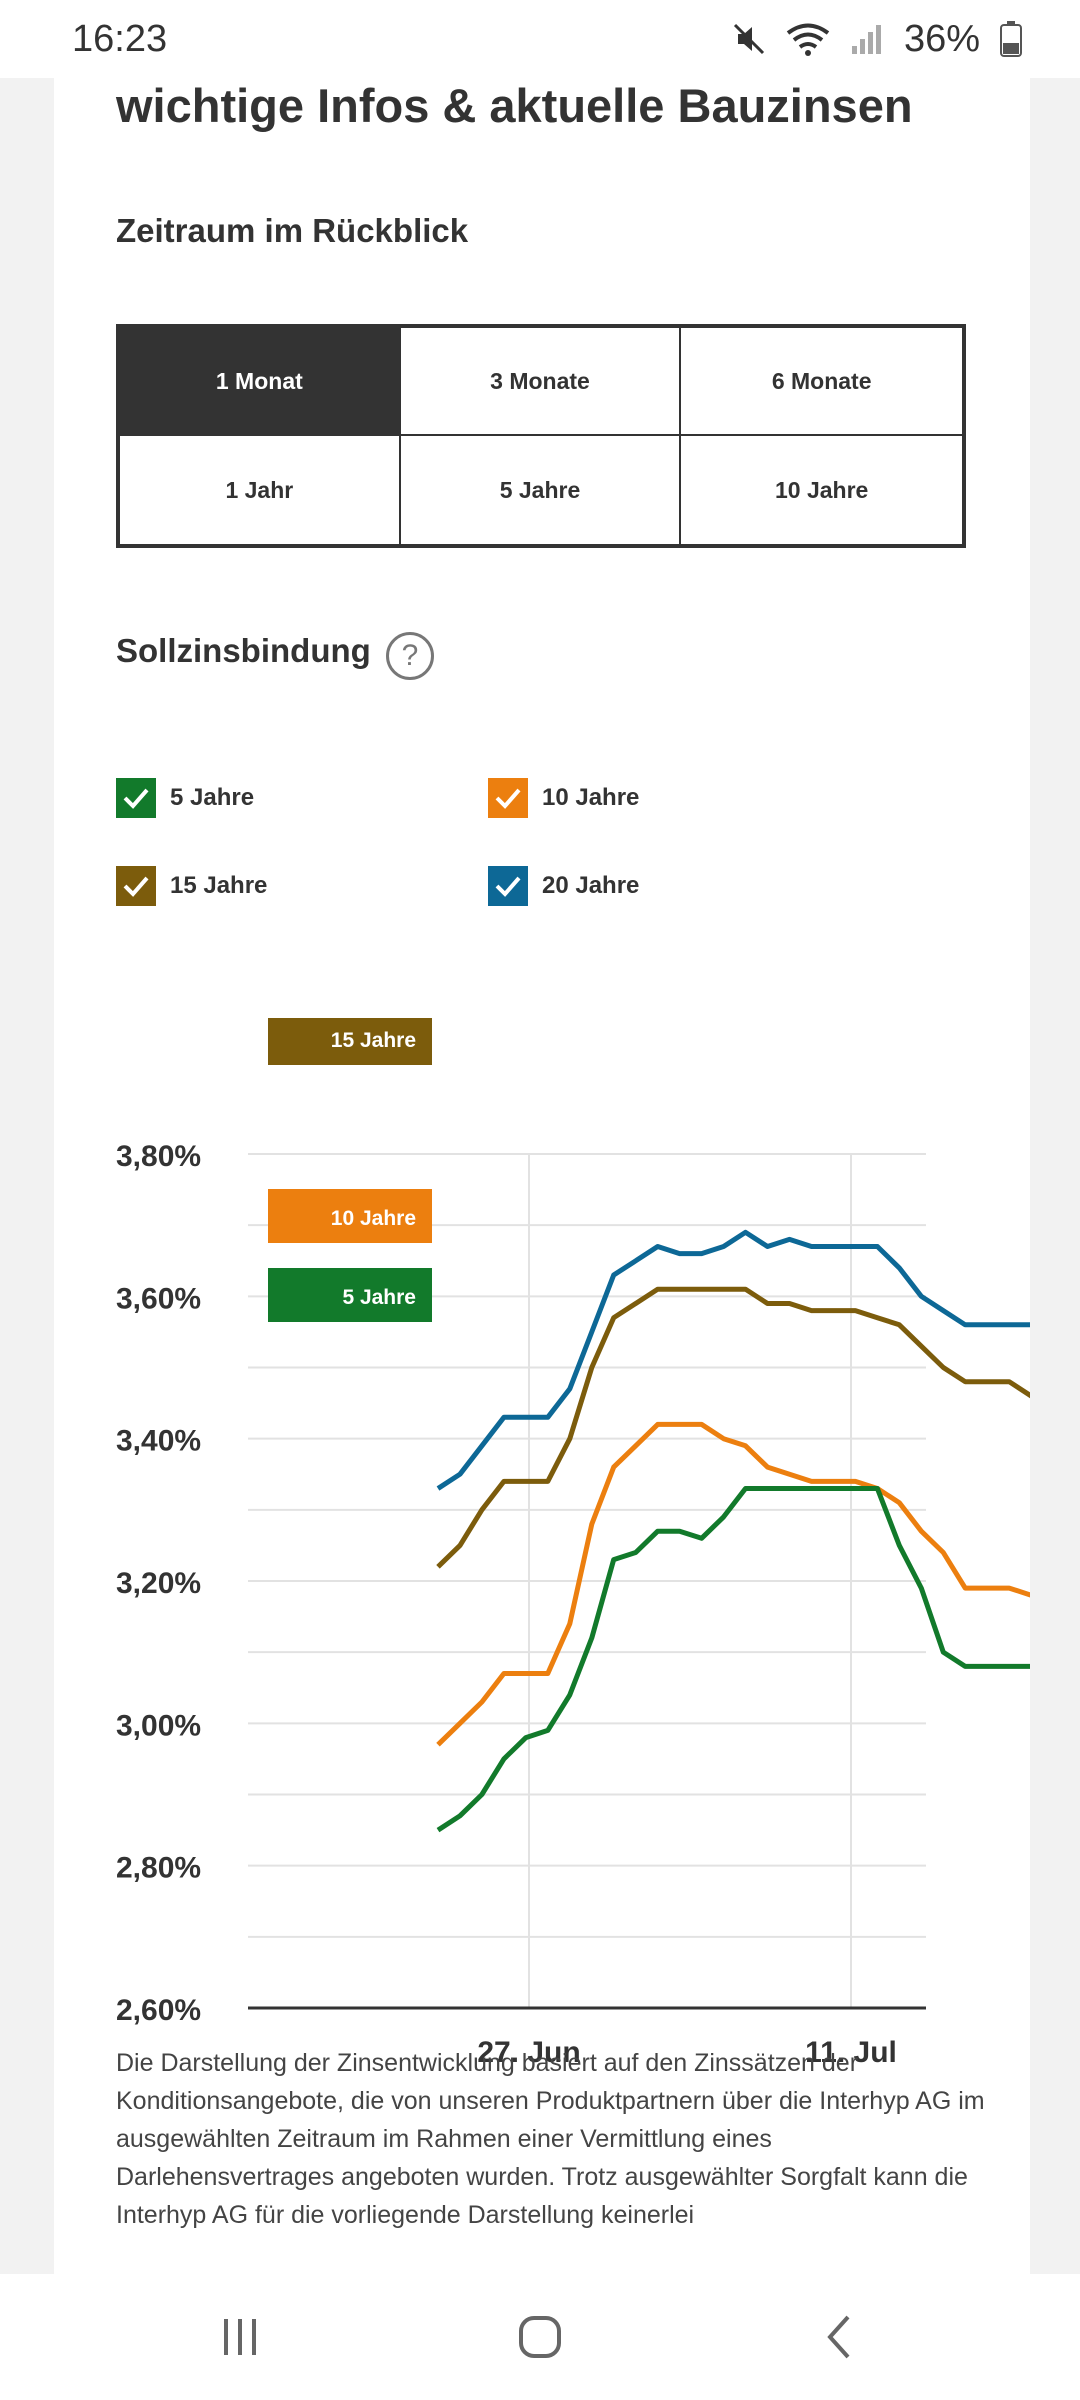  I want to click on y-tick-label: 3,60%, so click(158, 1298).